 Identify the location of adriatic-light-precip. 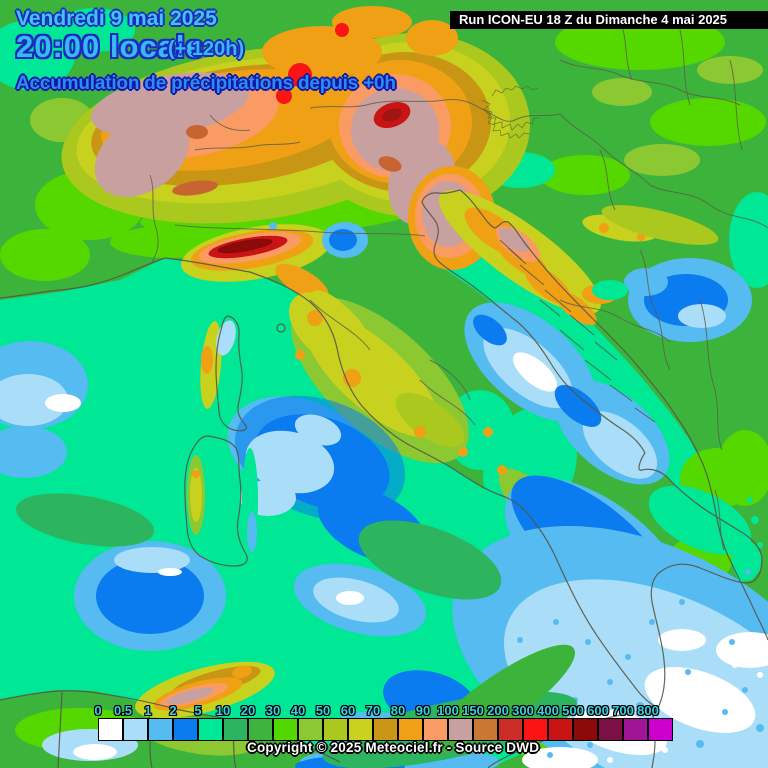
(567, 393).